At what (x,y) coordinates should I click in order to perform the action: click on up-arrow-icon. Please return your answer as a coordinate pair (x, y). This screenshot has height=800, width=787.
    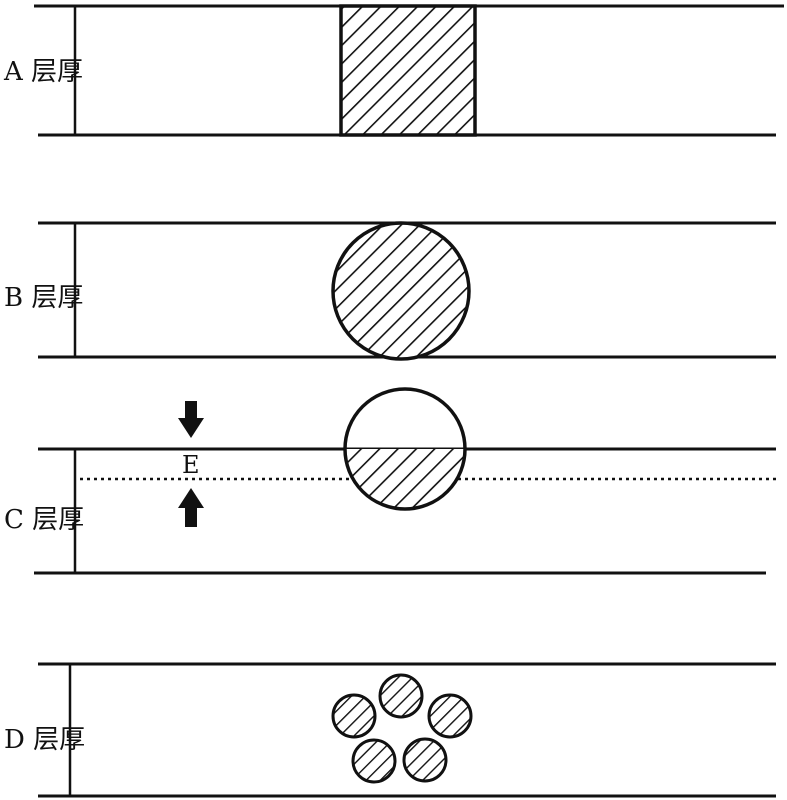
    Looking at the image, I should click on (191, 507).